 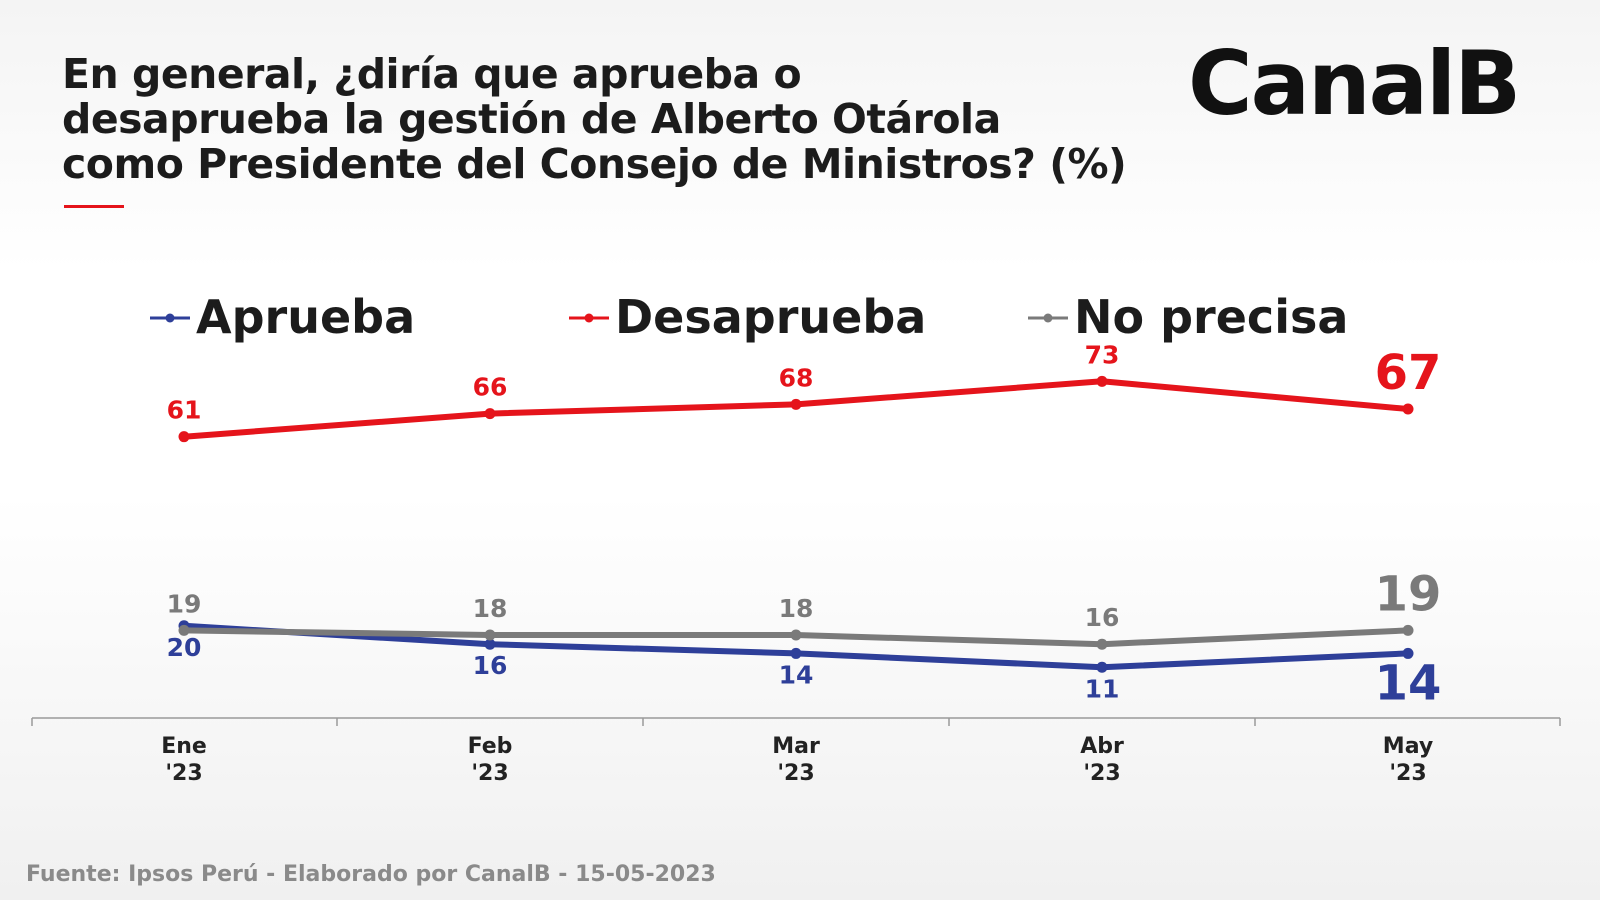 What do you see at coordinates (796, 377) in the screenshot?
I see `data-label: 68` at bounding box center [796, 377].